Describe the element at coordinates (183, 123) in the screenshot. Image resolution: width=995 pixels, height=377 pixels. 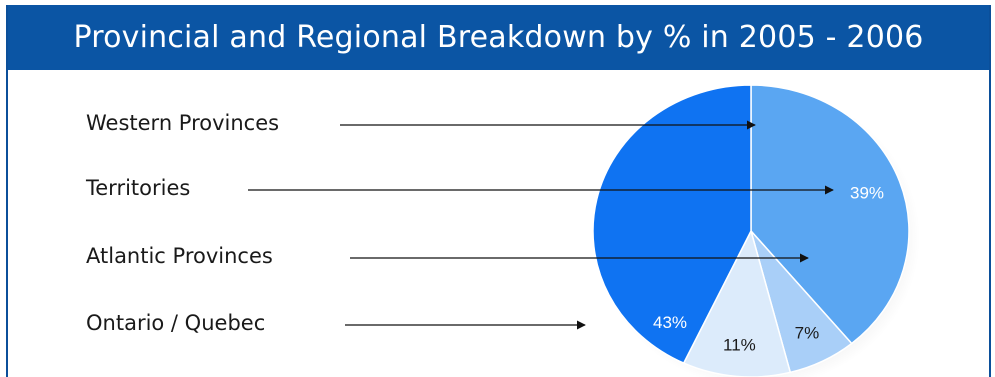
I see `category-label-western-provinces: Western Provinces` at that location.